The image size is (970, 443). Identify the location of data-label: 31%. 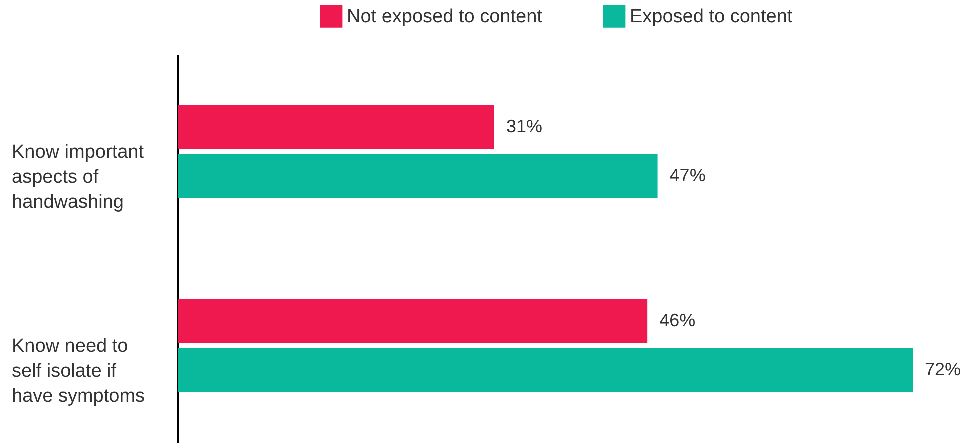
(524, 126).